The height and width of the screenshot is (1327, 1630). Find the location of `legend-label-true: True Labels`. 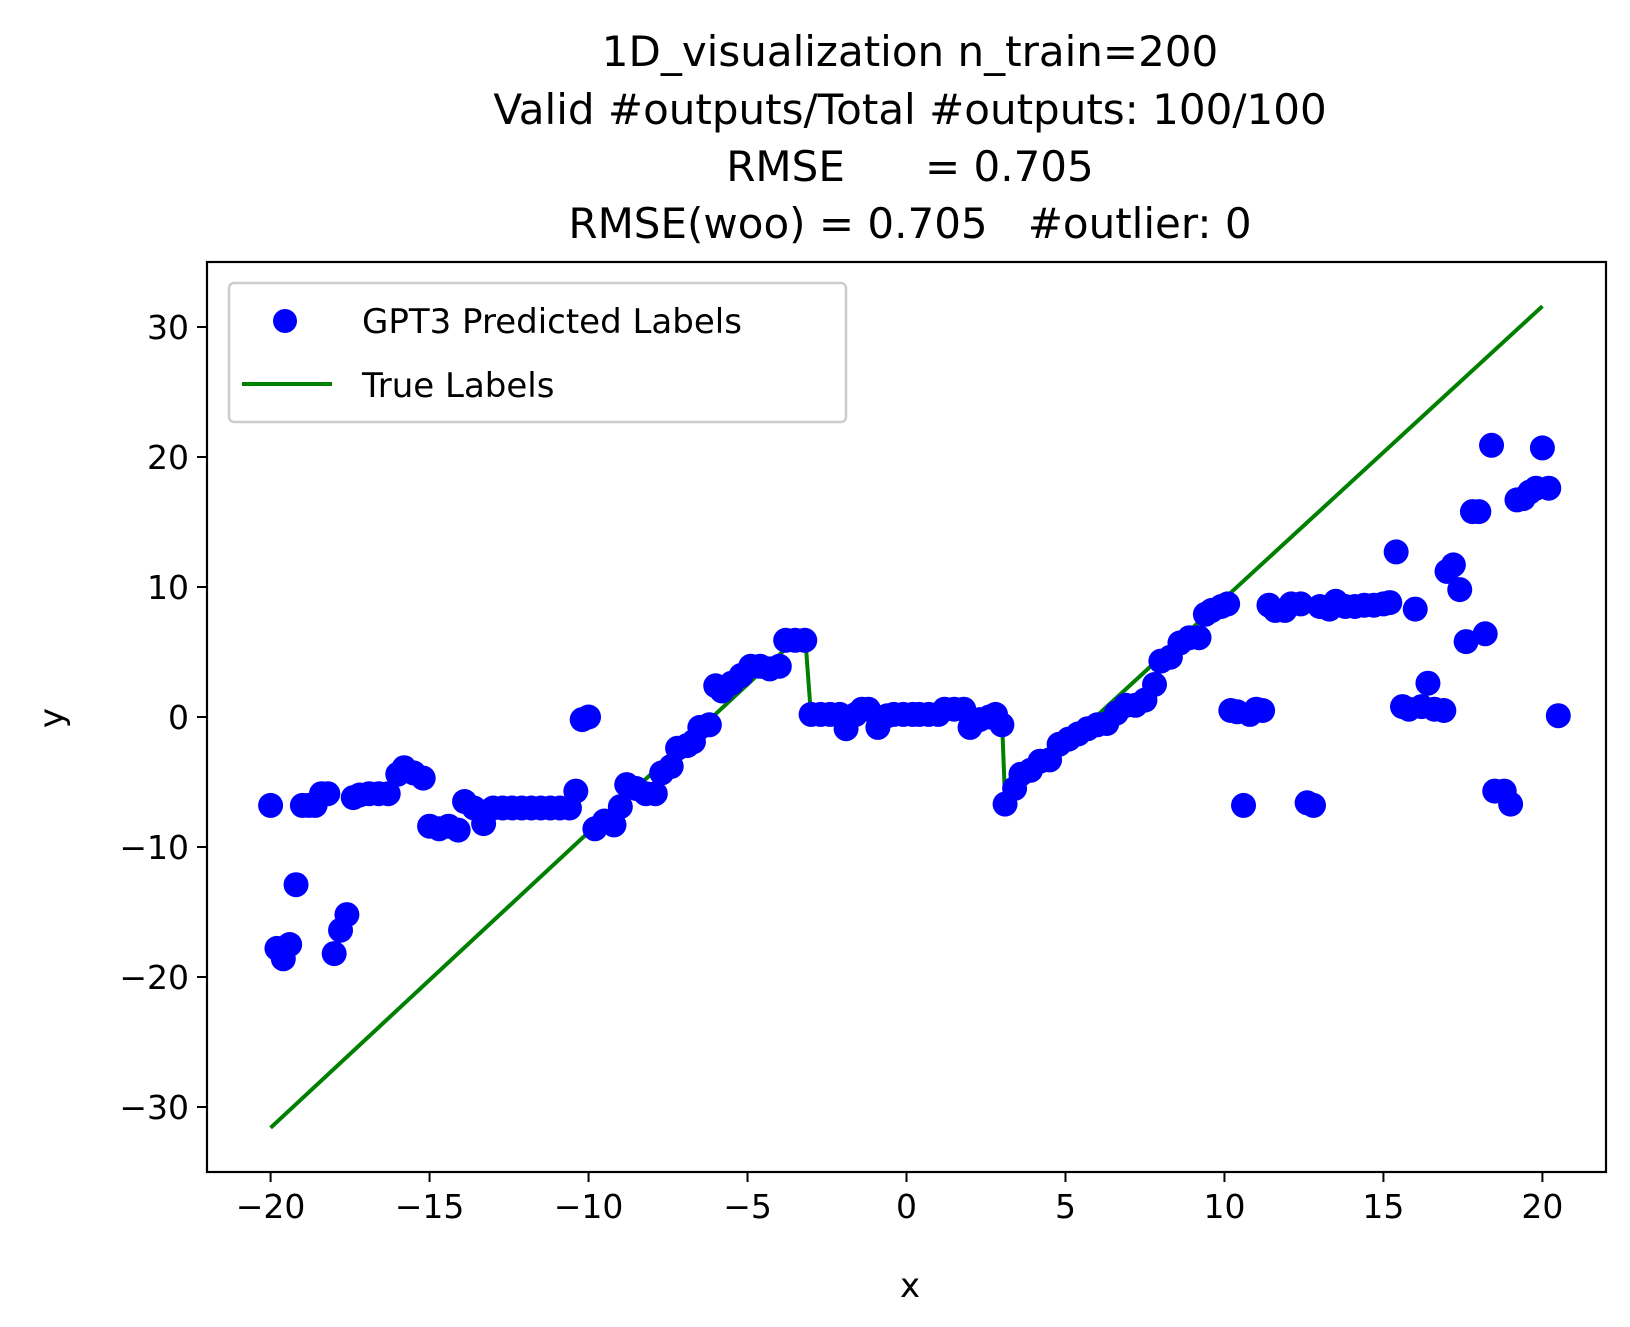

legend-label-true: True Labels is located at coordinates (457, 386).